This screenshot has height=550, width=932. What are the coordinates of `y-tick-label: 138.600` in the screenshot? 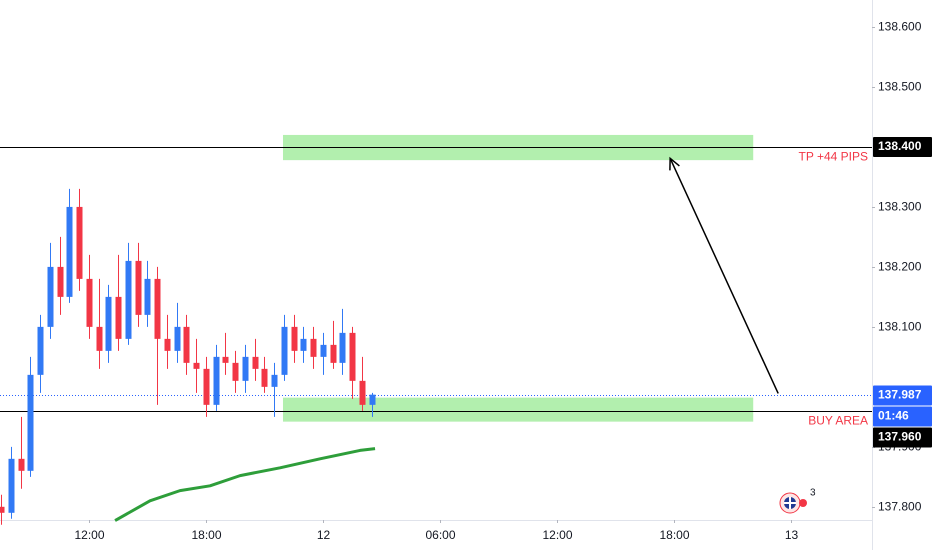 It's located at (900, 27).